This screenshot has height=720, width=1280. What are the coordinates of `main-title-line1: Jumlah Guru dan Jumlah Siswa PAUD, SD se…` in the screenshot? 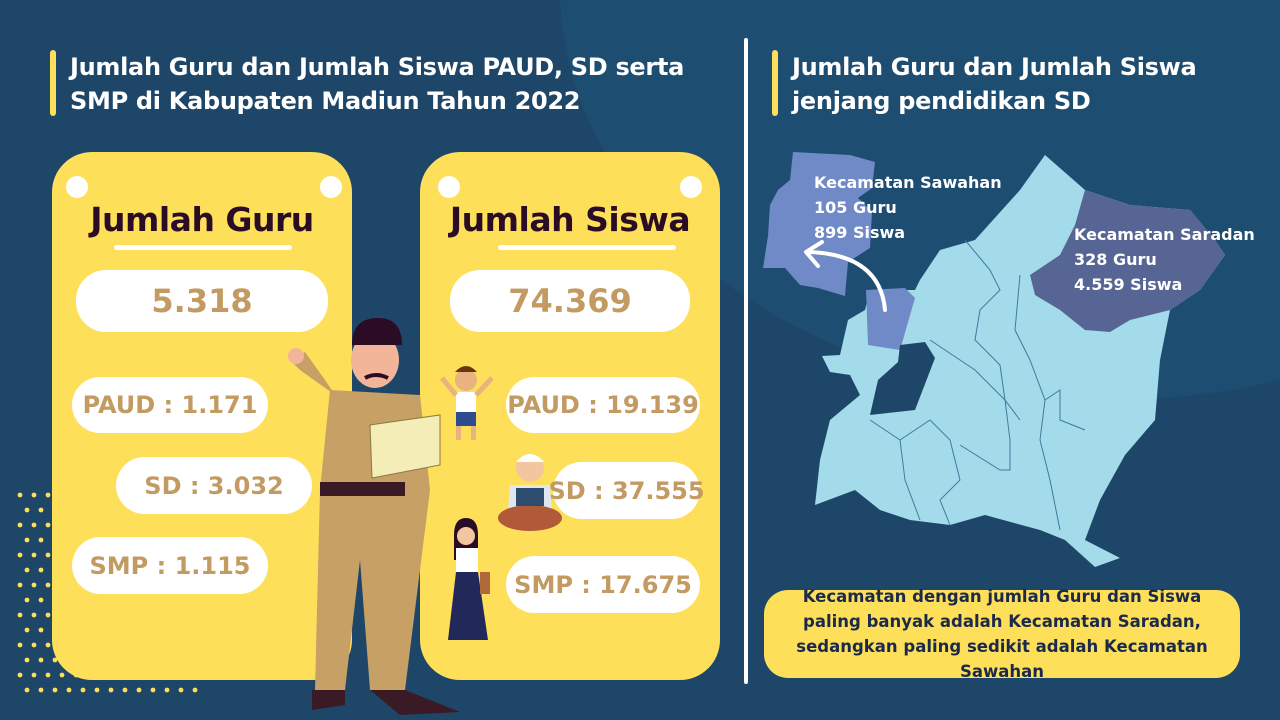 It's located at (377, 67).